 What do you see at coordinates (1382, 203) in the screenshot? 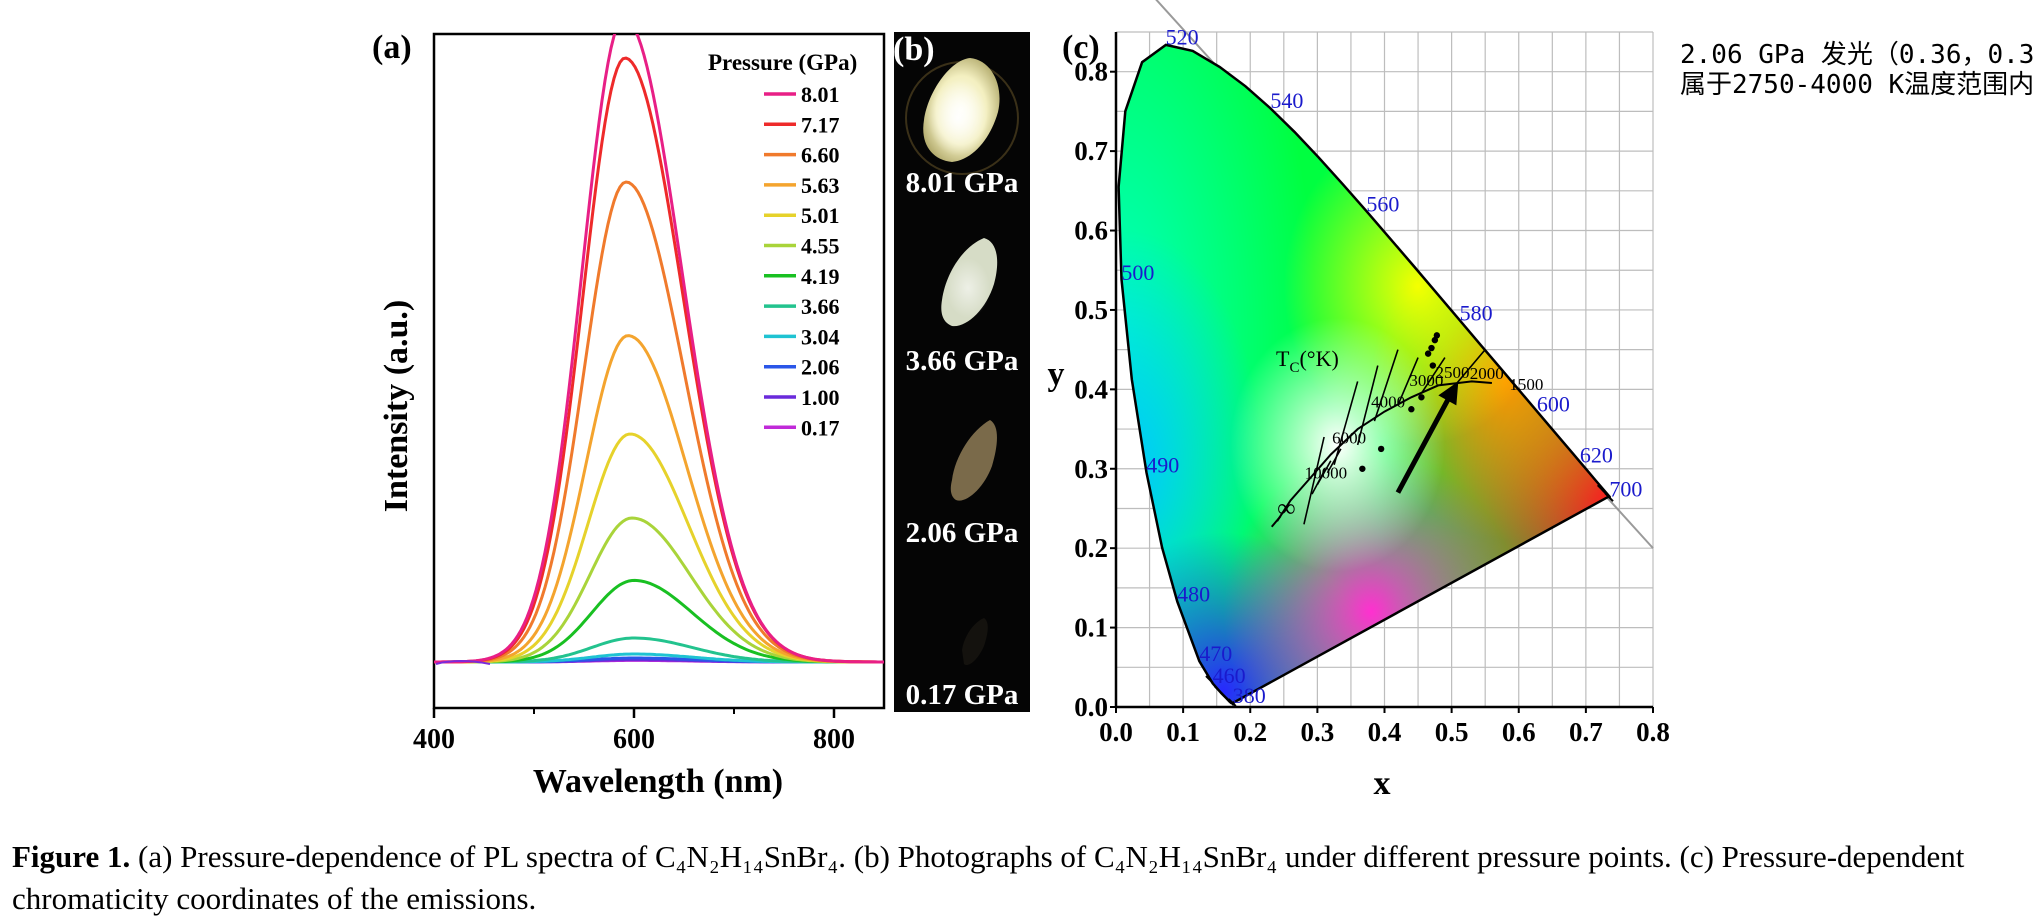
I see `wavelength-label-560: 560` at bounding box center [1382, 203].